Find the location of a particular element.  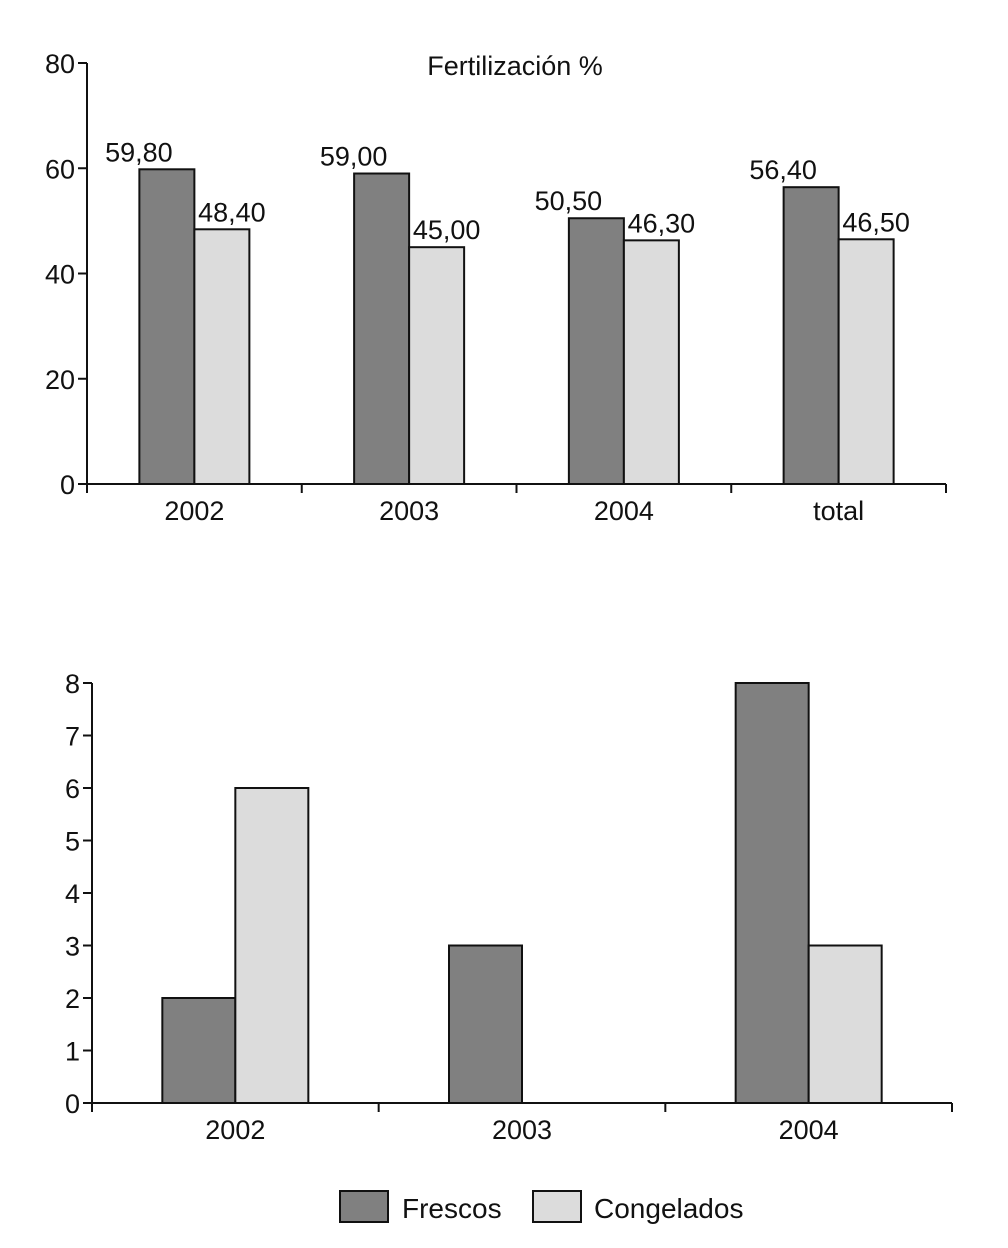

legend-label-frescos: Frescos is located at coordinates (452, 1208).